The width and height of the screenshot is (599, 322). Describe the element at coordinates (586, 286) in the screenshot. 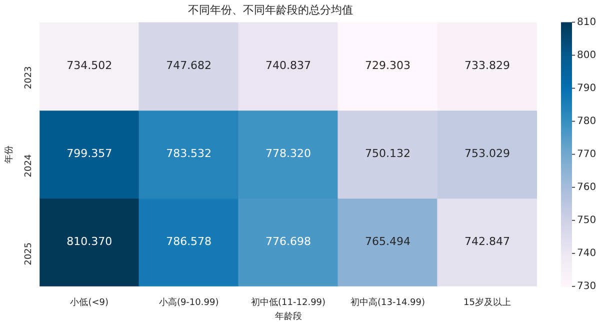

I see `color-bar-label: 730` at that location.